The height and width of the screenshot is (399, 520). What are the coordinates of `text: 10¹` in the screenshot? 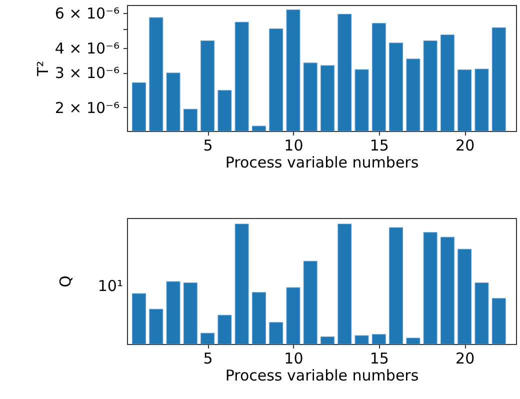 It's located at (110, 286).